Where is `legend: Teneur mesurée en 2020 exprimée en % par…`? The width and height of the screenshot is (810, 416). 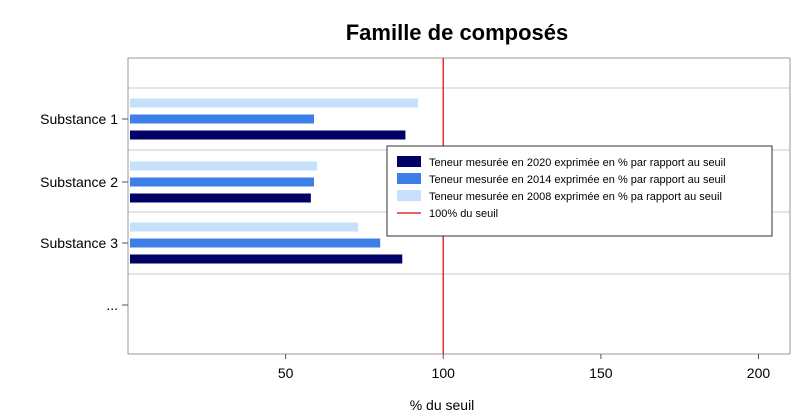 legend: Teneur mesurée en 2020 exprimée en % par… is located at coordinates (579, 191).